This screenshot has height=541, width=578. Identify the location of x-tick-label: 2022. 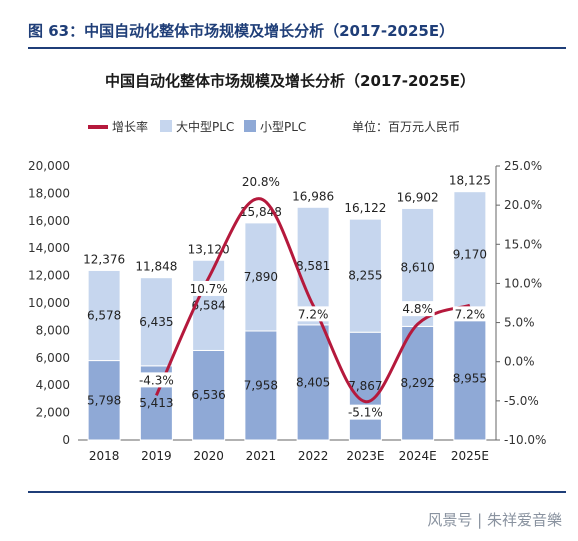
(313, 456).